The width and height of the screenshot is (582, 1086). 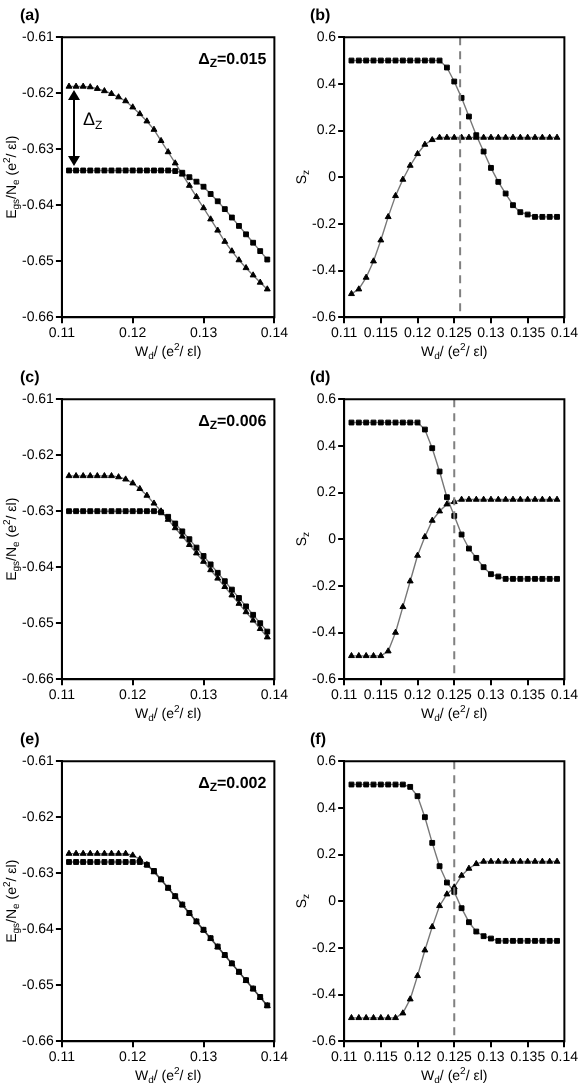 What do you see at coordinates (30, 739) in the screenshot?
I see `chart-title: (e)` at bounding box center [30, 739].